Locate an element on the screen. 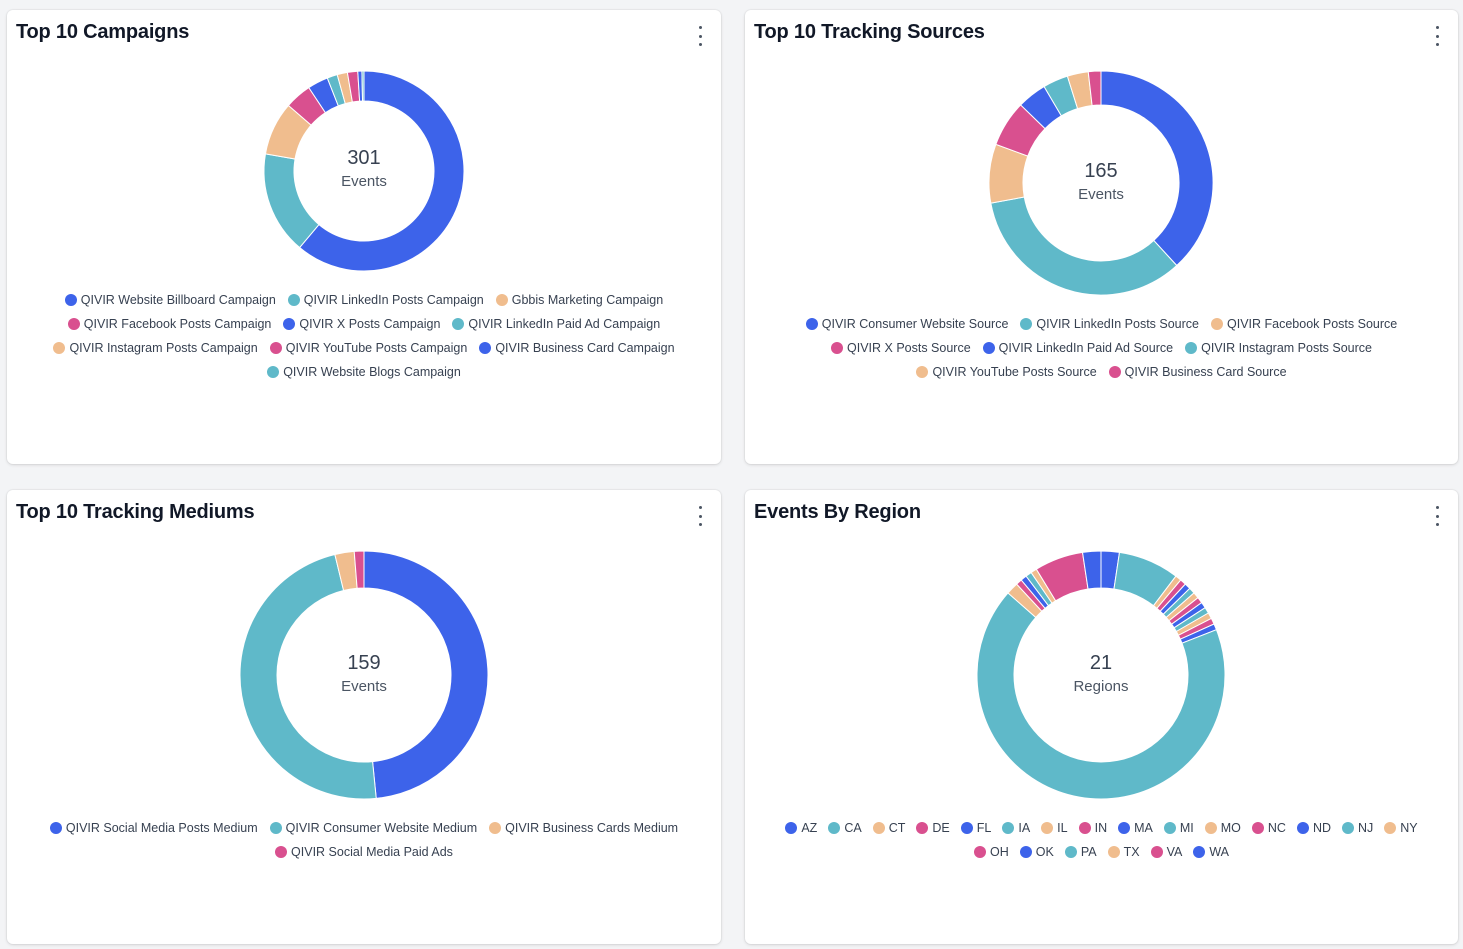 The height and width of the screenshot is (949, 1463). legend-item: TX is located at coordinates (1123, 852).